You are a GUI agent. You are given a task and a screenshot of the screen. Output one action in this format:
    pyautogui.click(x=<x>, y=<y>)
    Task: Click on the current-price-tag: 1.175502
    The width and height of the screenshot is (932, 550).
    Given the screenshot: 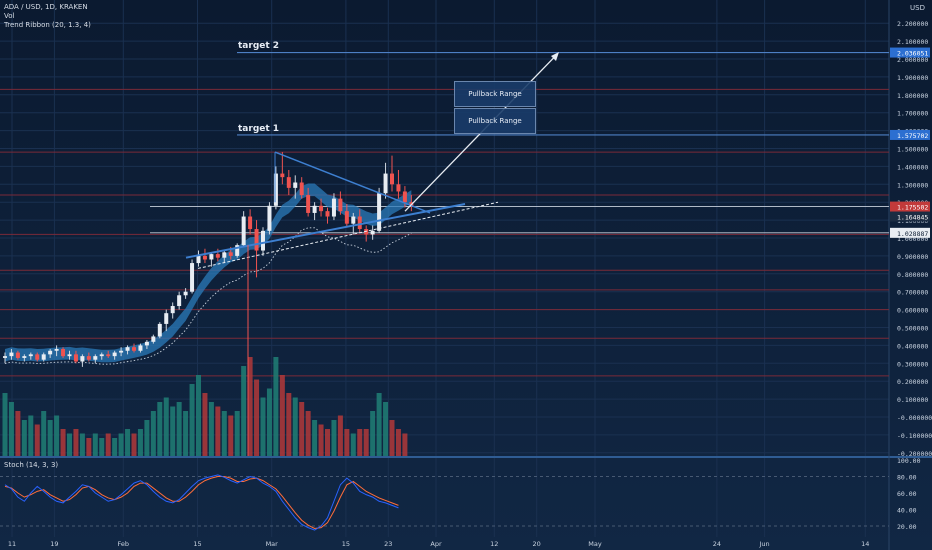 What is the action you would take?
    pyautogui.click(x=912, y=208)
    